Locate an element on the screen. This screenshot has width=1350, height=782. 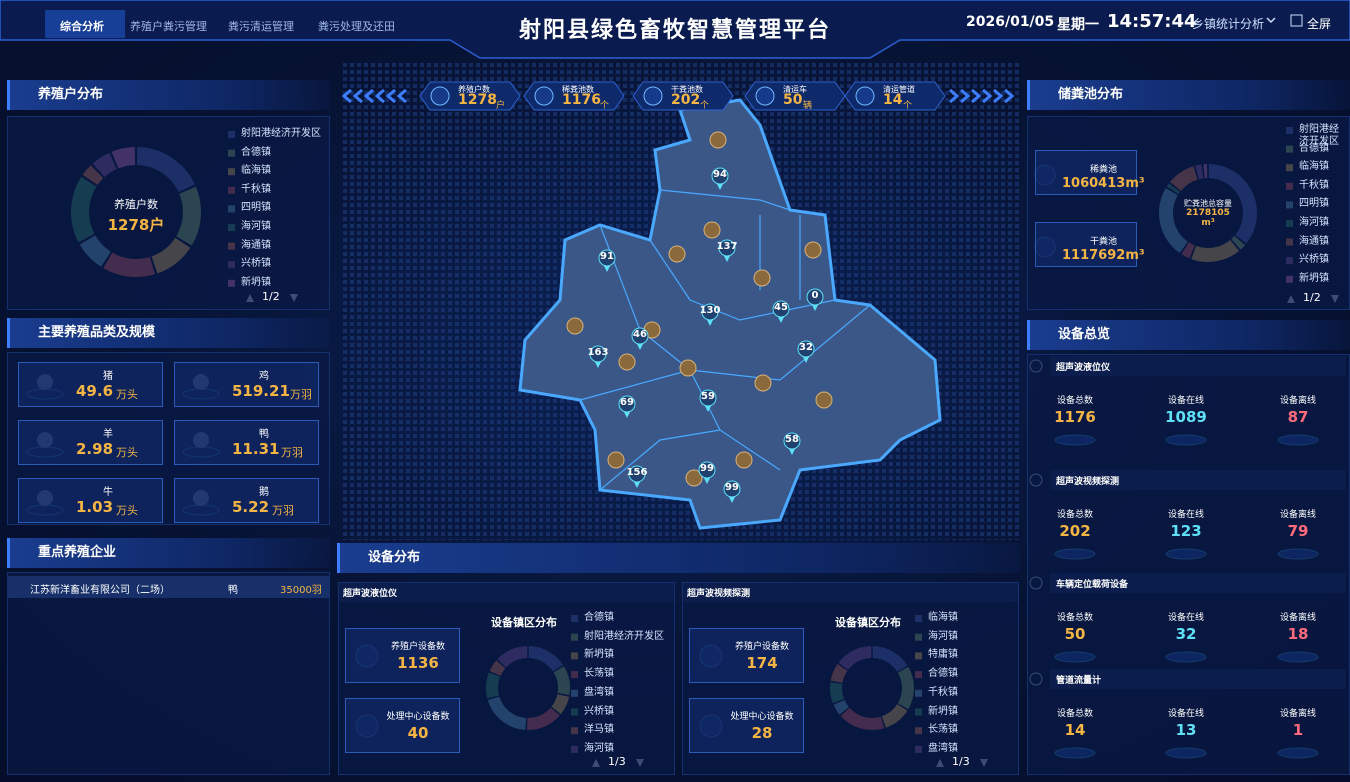
marker-count: 94 is located at coordinates (720, 174).